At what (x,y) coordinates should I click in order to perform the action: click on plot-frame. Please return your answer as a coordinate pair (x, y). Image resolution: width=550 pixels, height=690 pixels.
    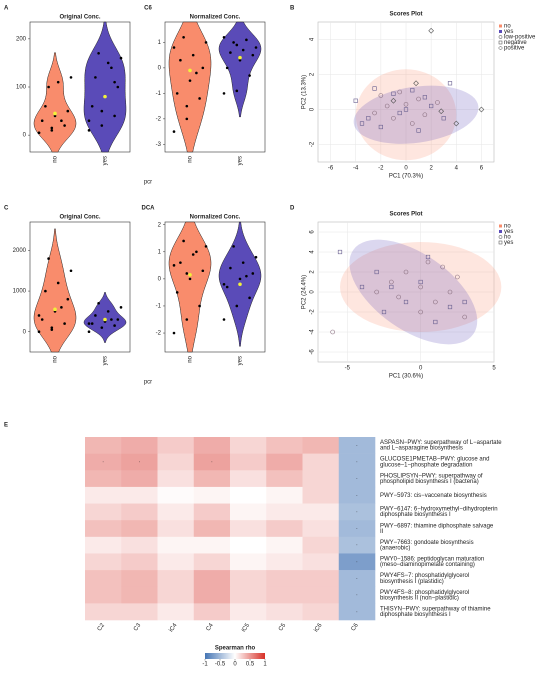
    Looking at the image, I should click on (215, 87).